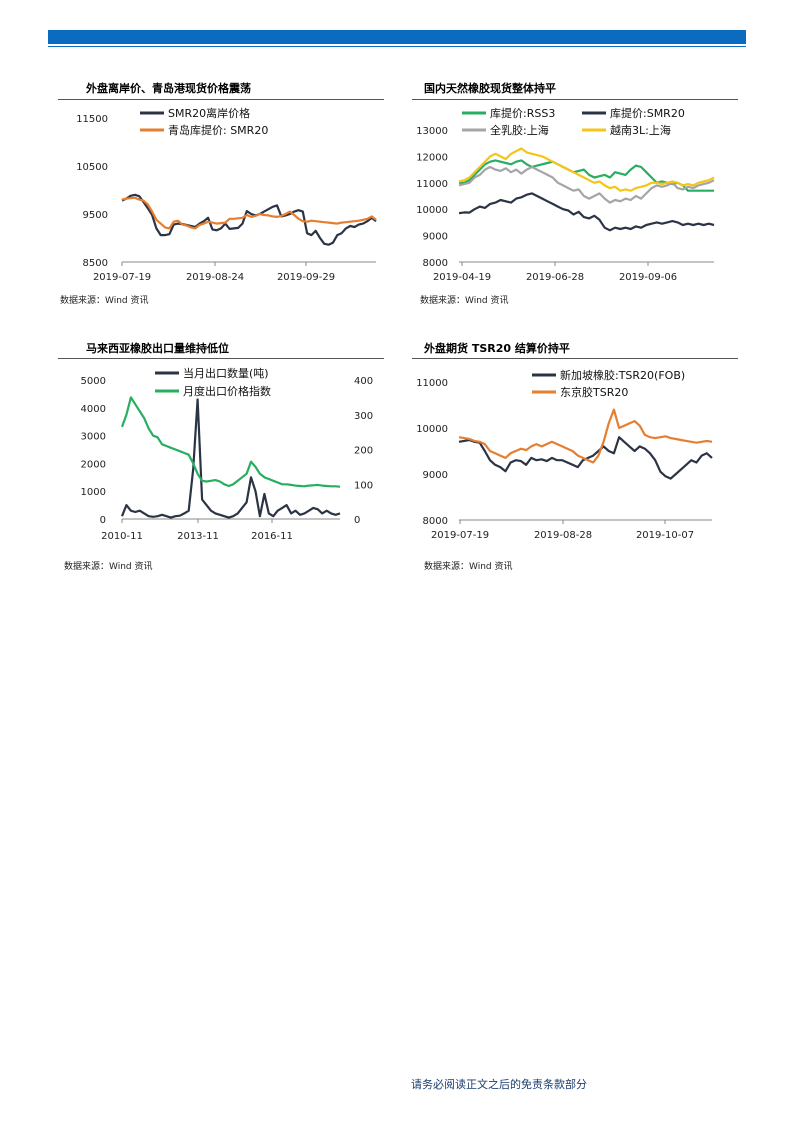 This screenshot has width=794, height=1123. What do you see at coordinates (93, 437) in the screenshot?
I see `y-tick-label: 3000` at bounding box center [93, 437].